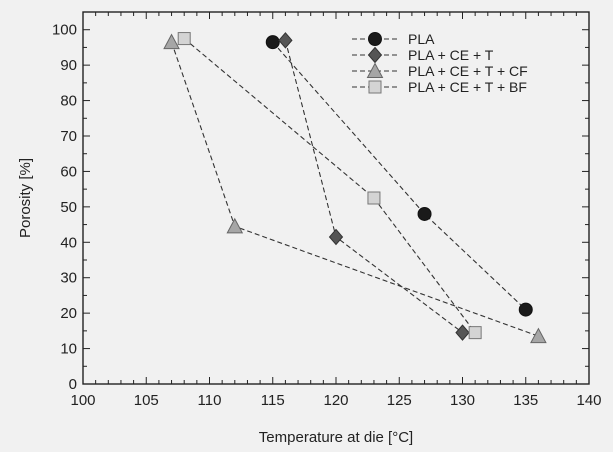 This screenshot has width=613, height=452. Describe the element at coordinates (68, 171) in the screenshot. I see `y-tick-label: 60` at that location.